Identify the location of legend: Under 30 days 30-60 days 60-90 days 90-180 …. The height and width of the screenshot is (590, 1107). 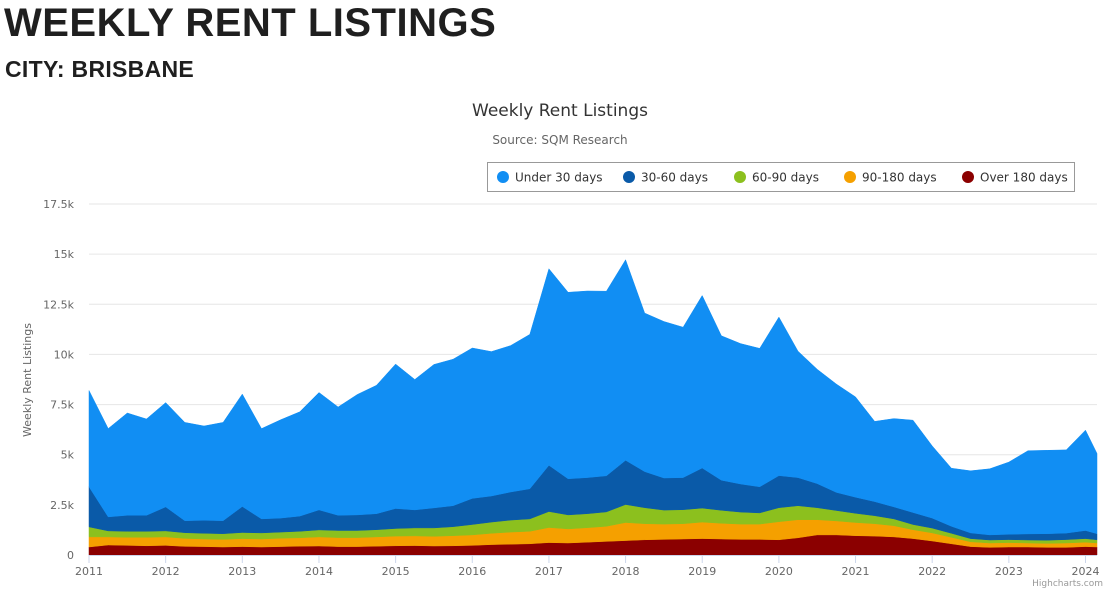
(781, 177).